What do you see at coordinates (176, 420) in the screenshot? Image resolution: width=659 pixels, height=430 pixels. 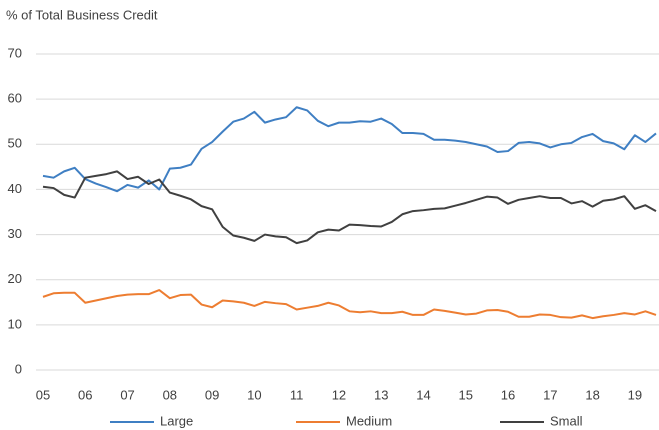 I see `legend-label: Large` at bounding box center [176, 420].